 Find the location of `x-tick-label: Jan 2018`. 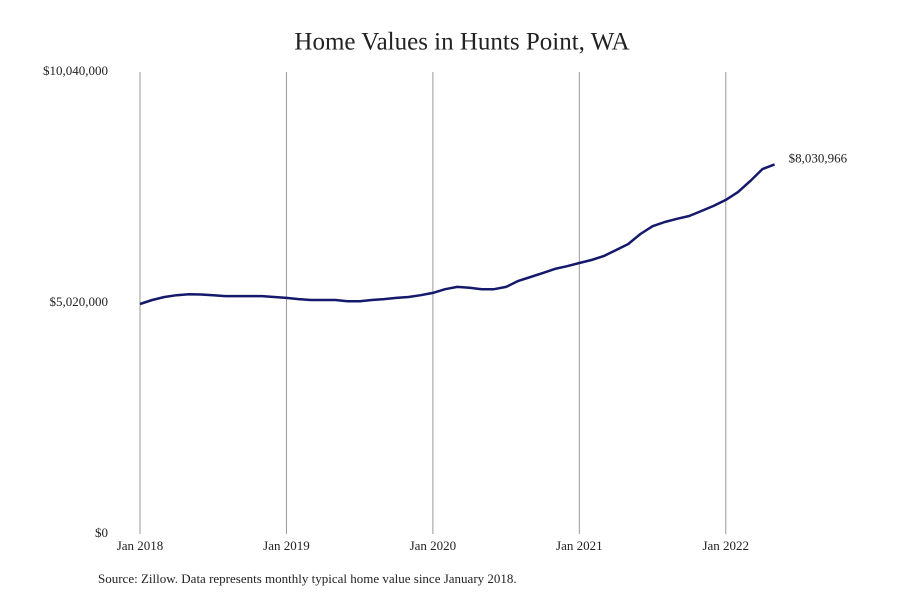

x-tick-label: Jan 2018 is located at coordinates (140, 545).